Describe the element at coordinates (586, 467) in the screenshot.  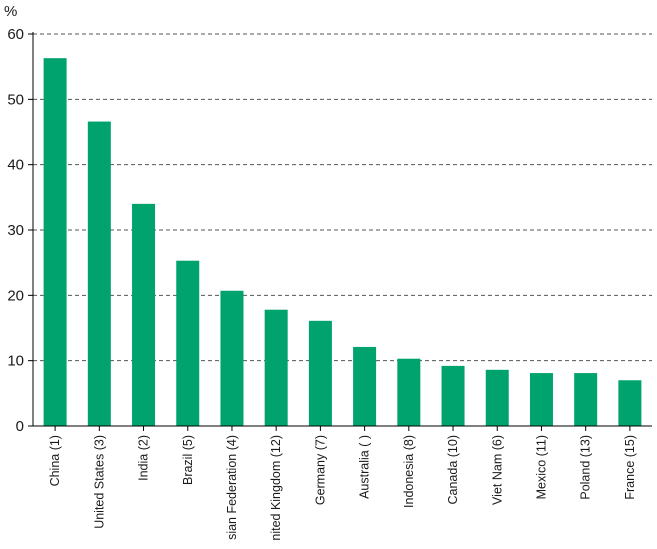
I see `x-tick-label-12: Poland (13)` at that location.